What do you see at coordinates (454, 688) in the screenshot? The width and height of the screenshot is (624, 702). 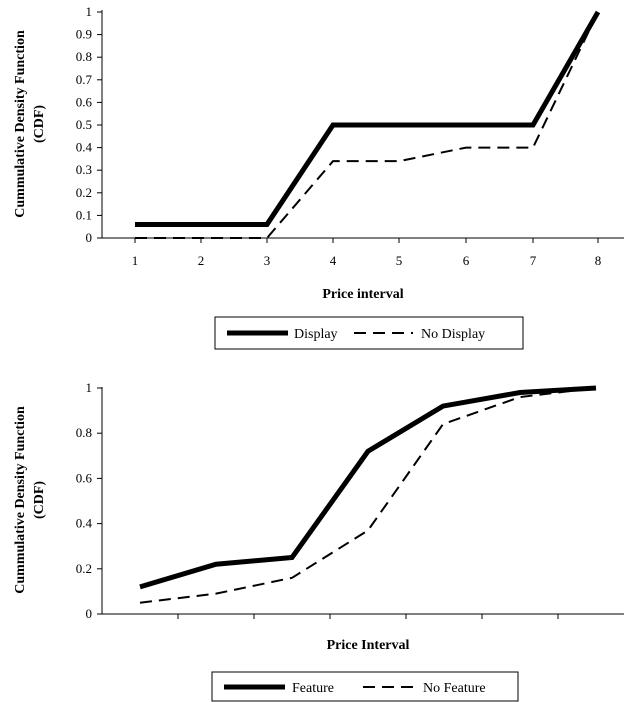 I see `legend-label-no-feature: No Feature` at bounding box center [454, 688].